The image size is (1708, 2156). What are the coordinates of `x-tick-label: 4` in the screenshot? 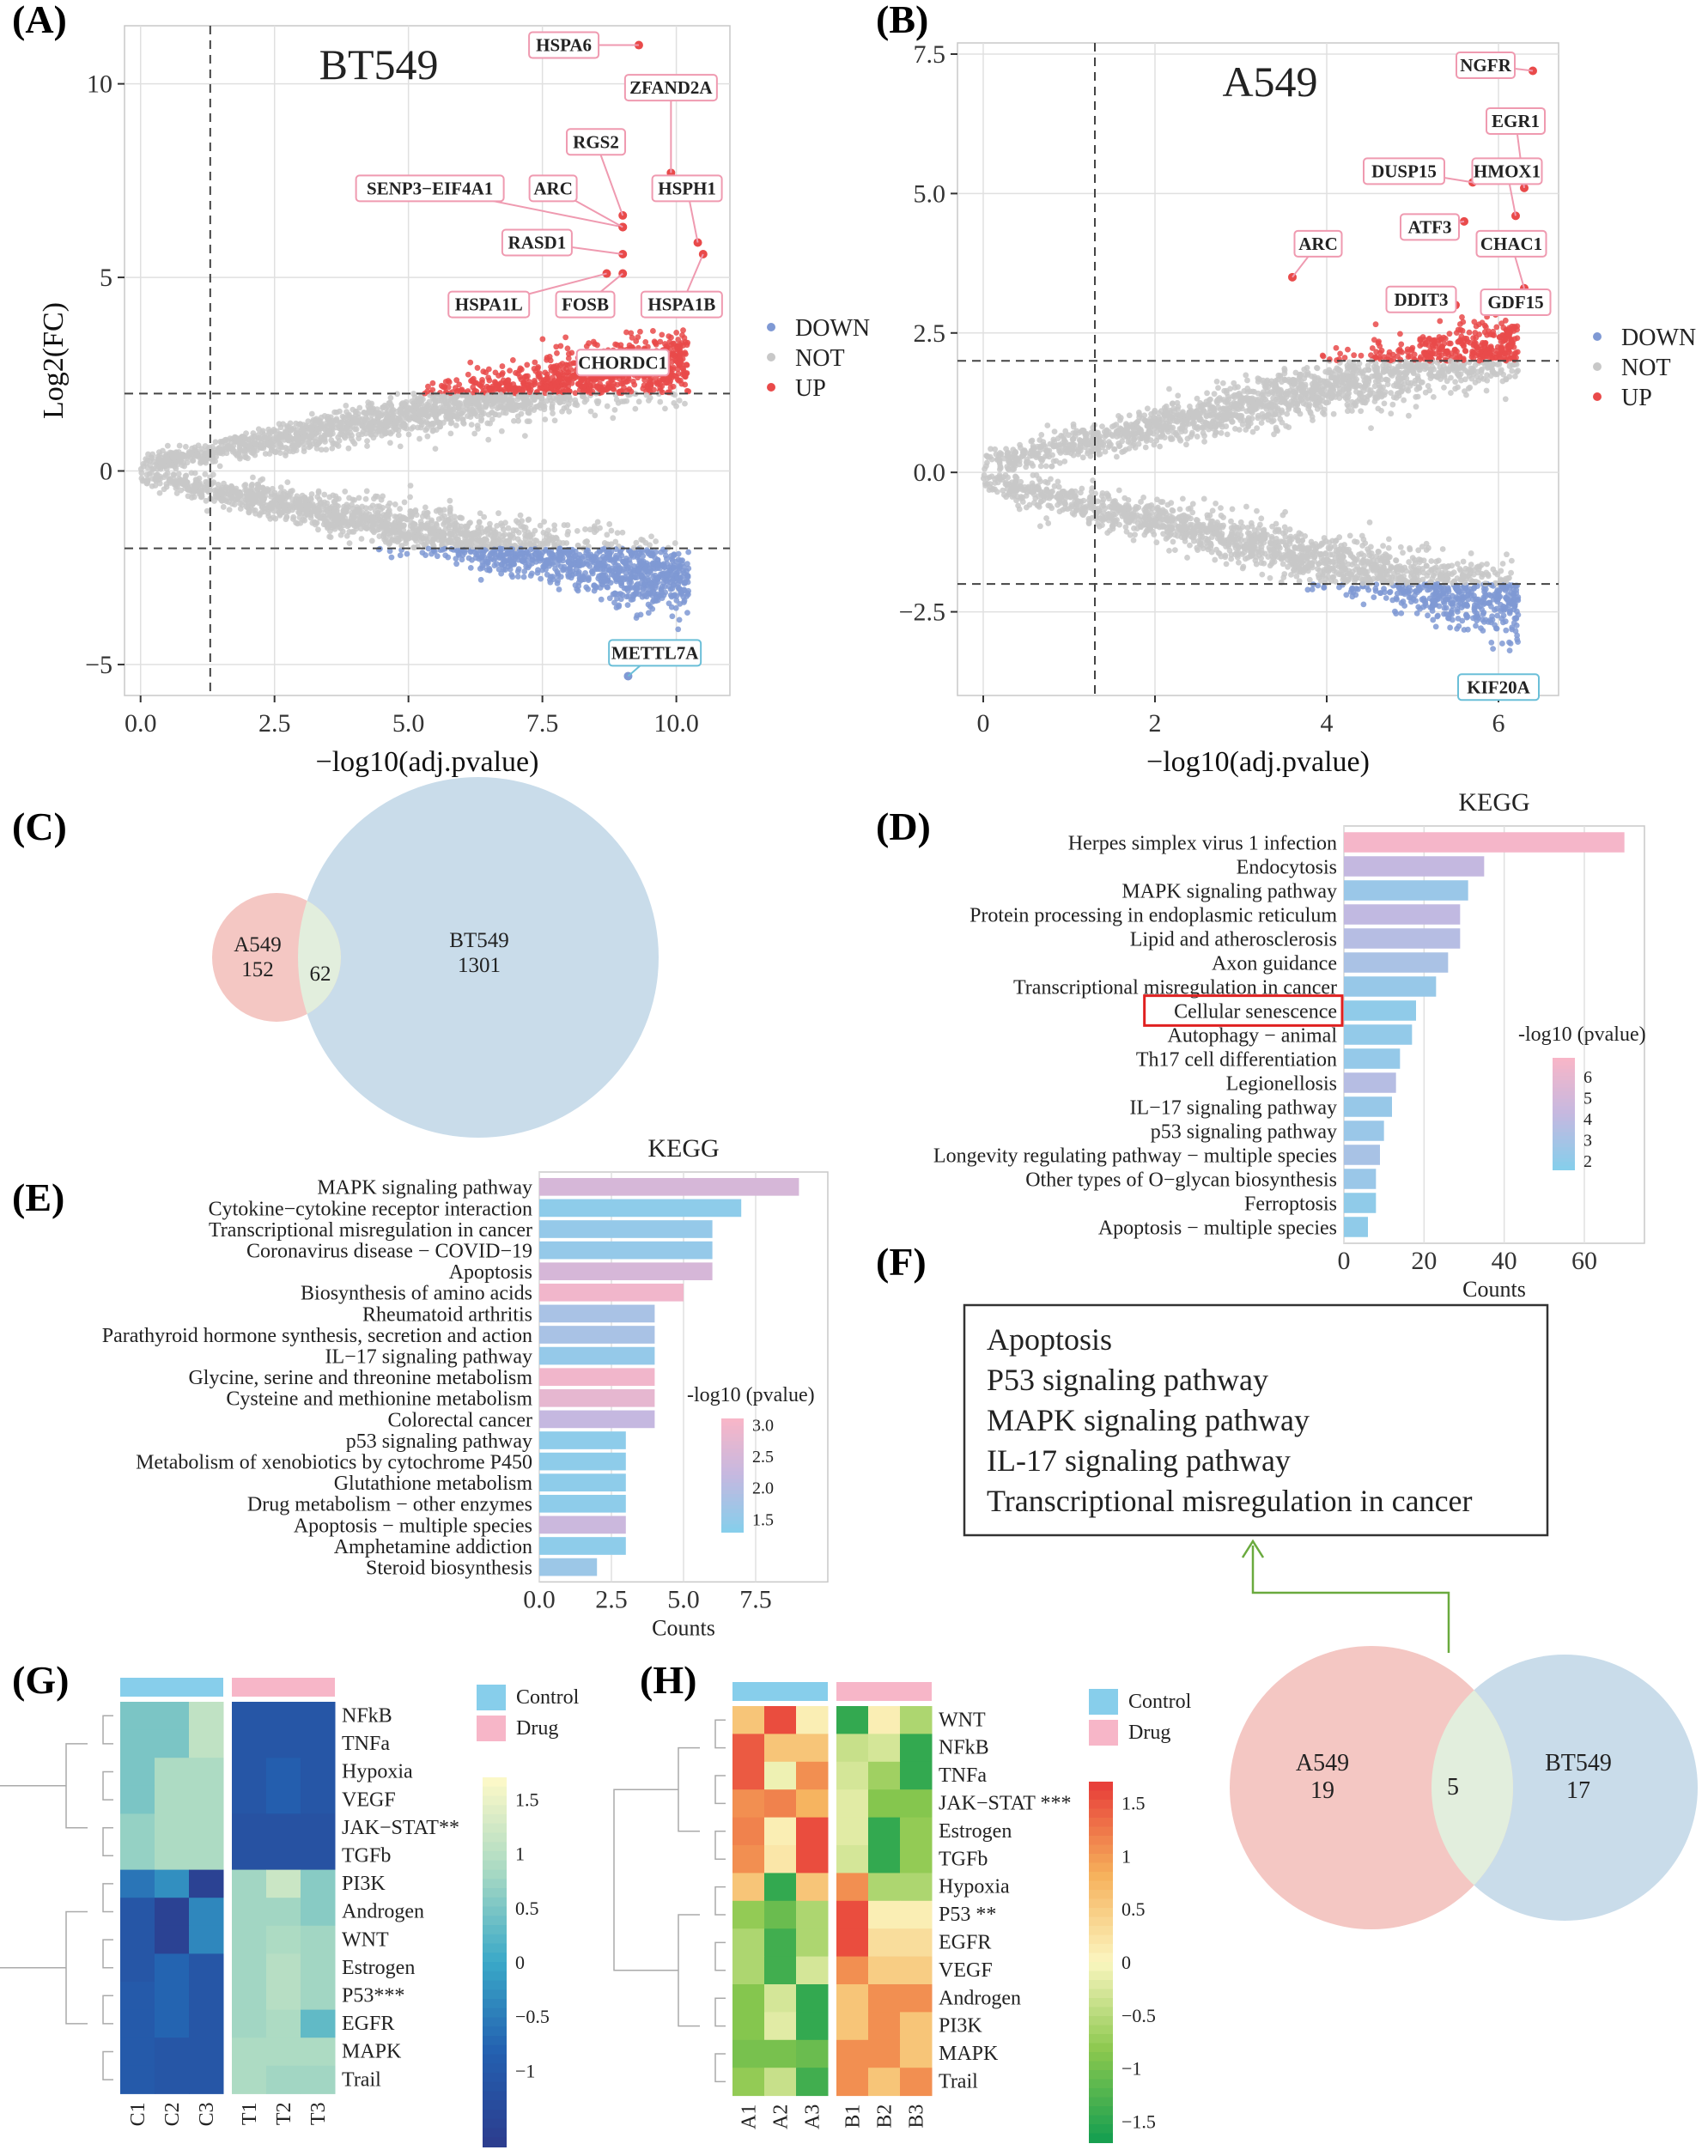 It's located at (1327, 723).